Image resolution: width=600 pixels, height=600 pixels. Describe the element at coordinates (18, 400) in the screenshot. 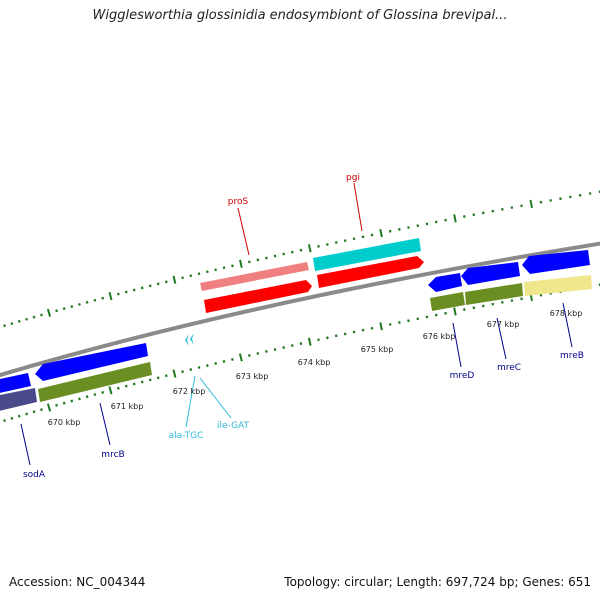

I see `cds-sodA-feature` at that location.